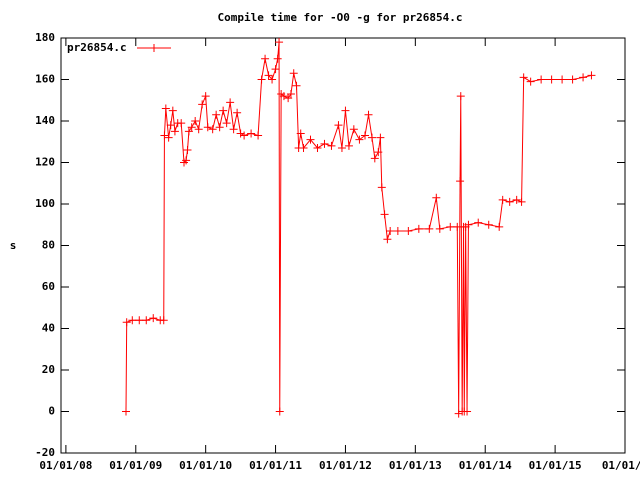  What do you see at coordinates (48, 245) in the screenshot?
I see `y-tick-label: 80` at bounding box center [48, 245].